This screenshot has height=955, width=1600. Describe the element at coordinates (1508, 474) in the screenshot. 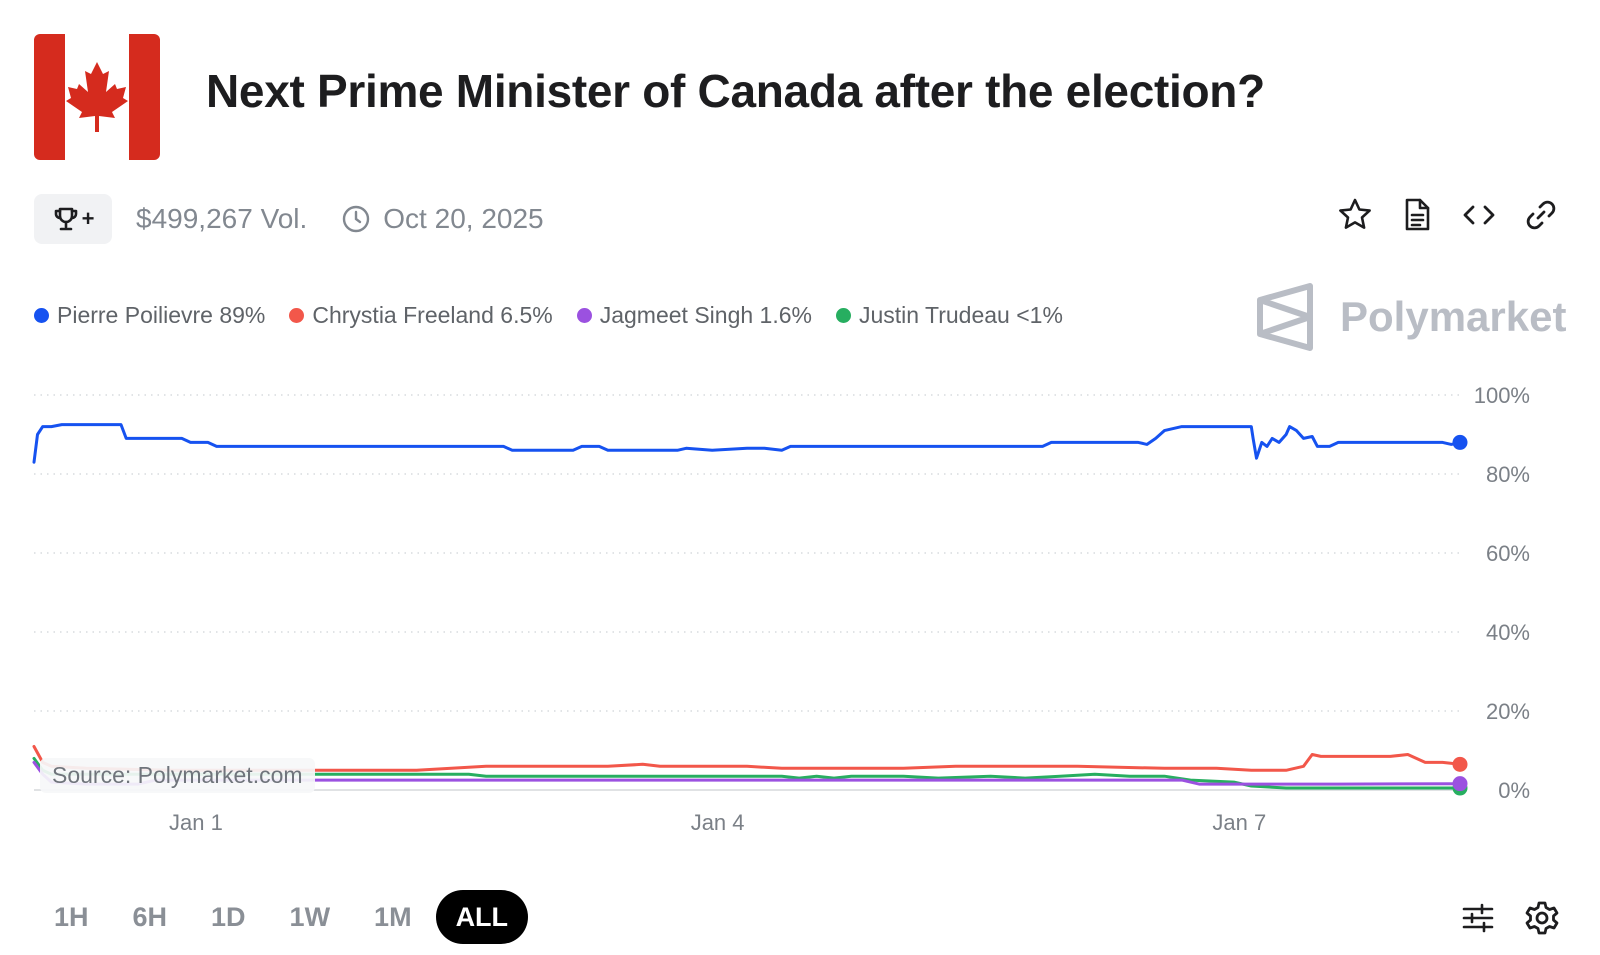

I see `y-tick-label: 80%` at that location.